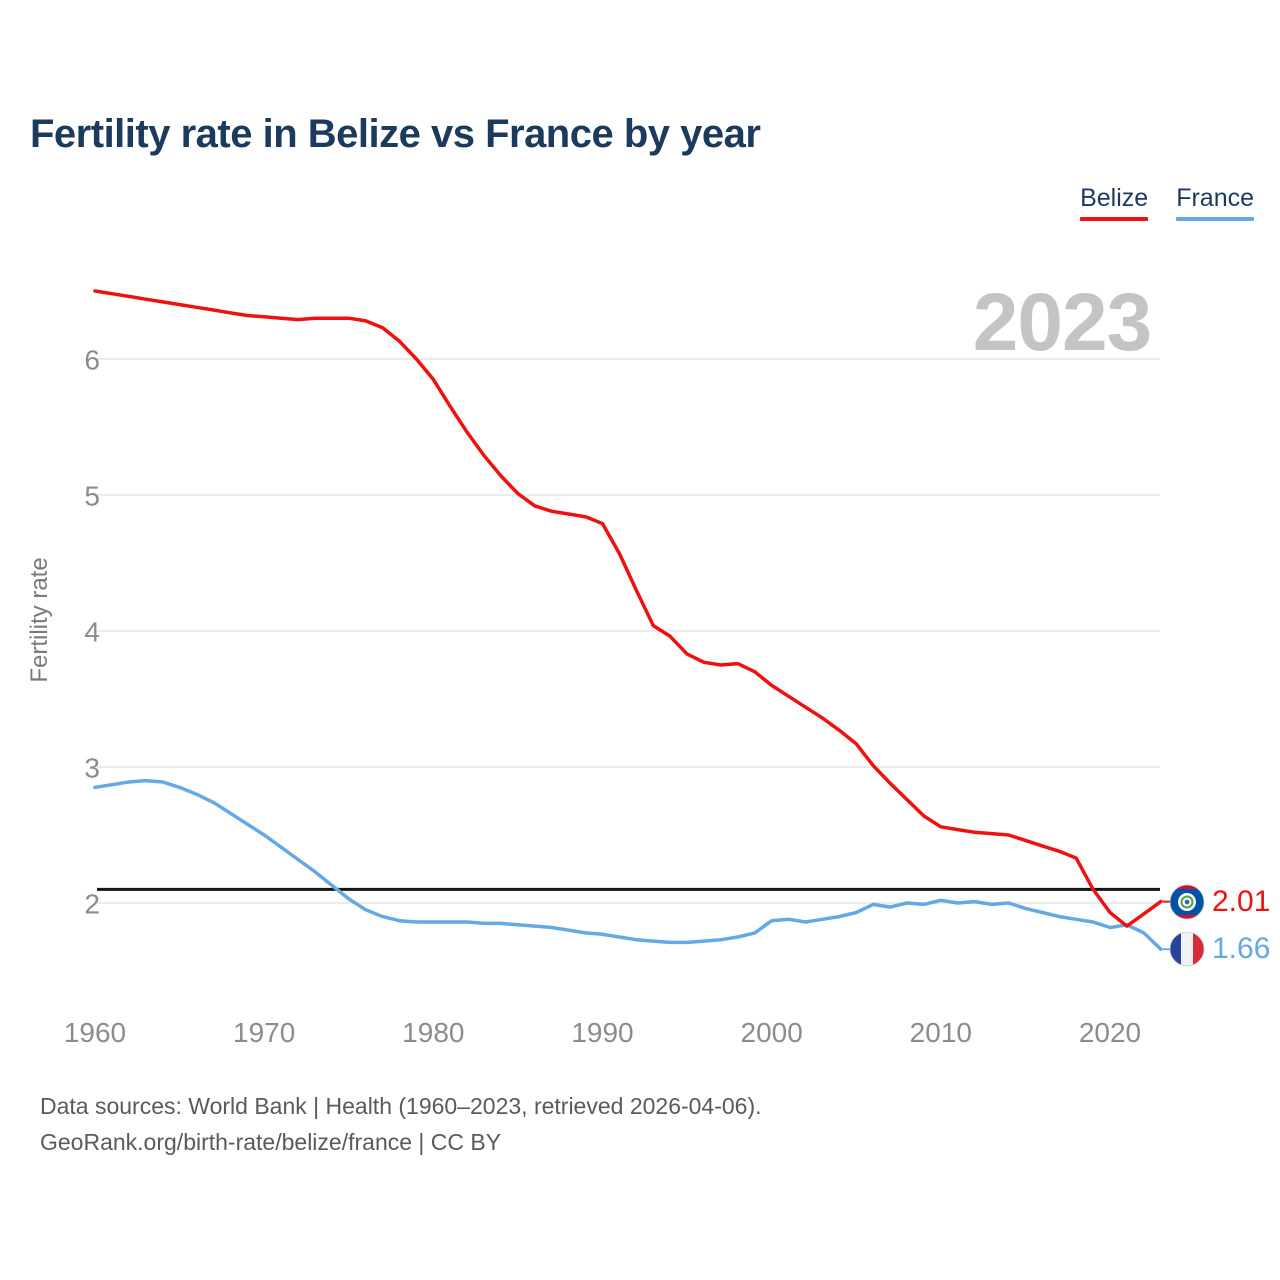 This screenshot has height=1280, width=1280. Describe the element at coordinates (602, 1032) in the screenshot. I see `x-tick-label-1990: 1990` at that location.